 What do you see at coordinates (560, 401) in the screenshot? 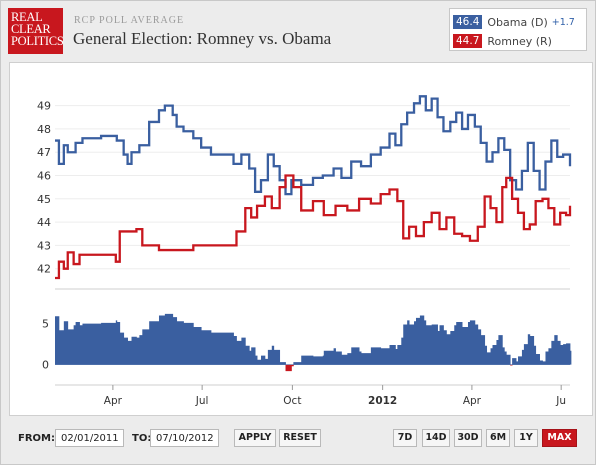
I see `x-tick-label: Ju` at bounding box center [560, 401].